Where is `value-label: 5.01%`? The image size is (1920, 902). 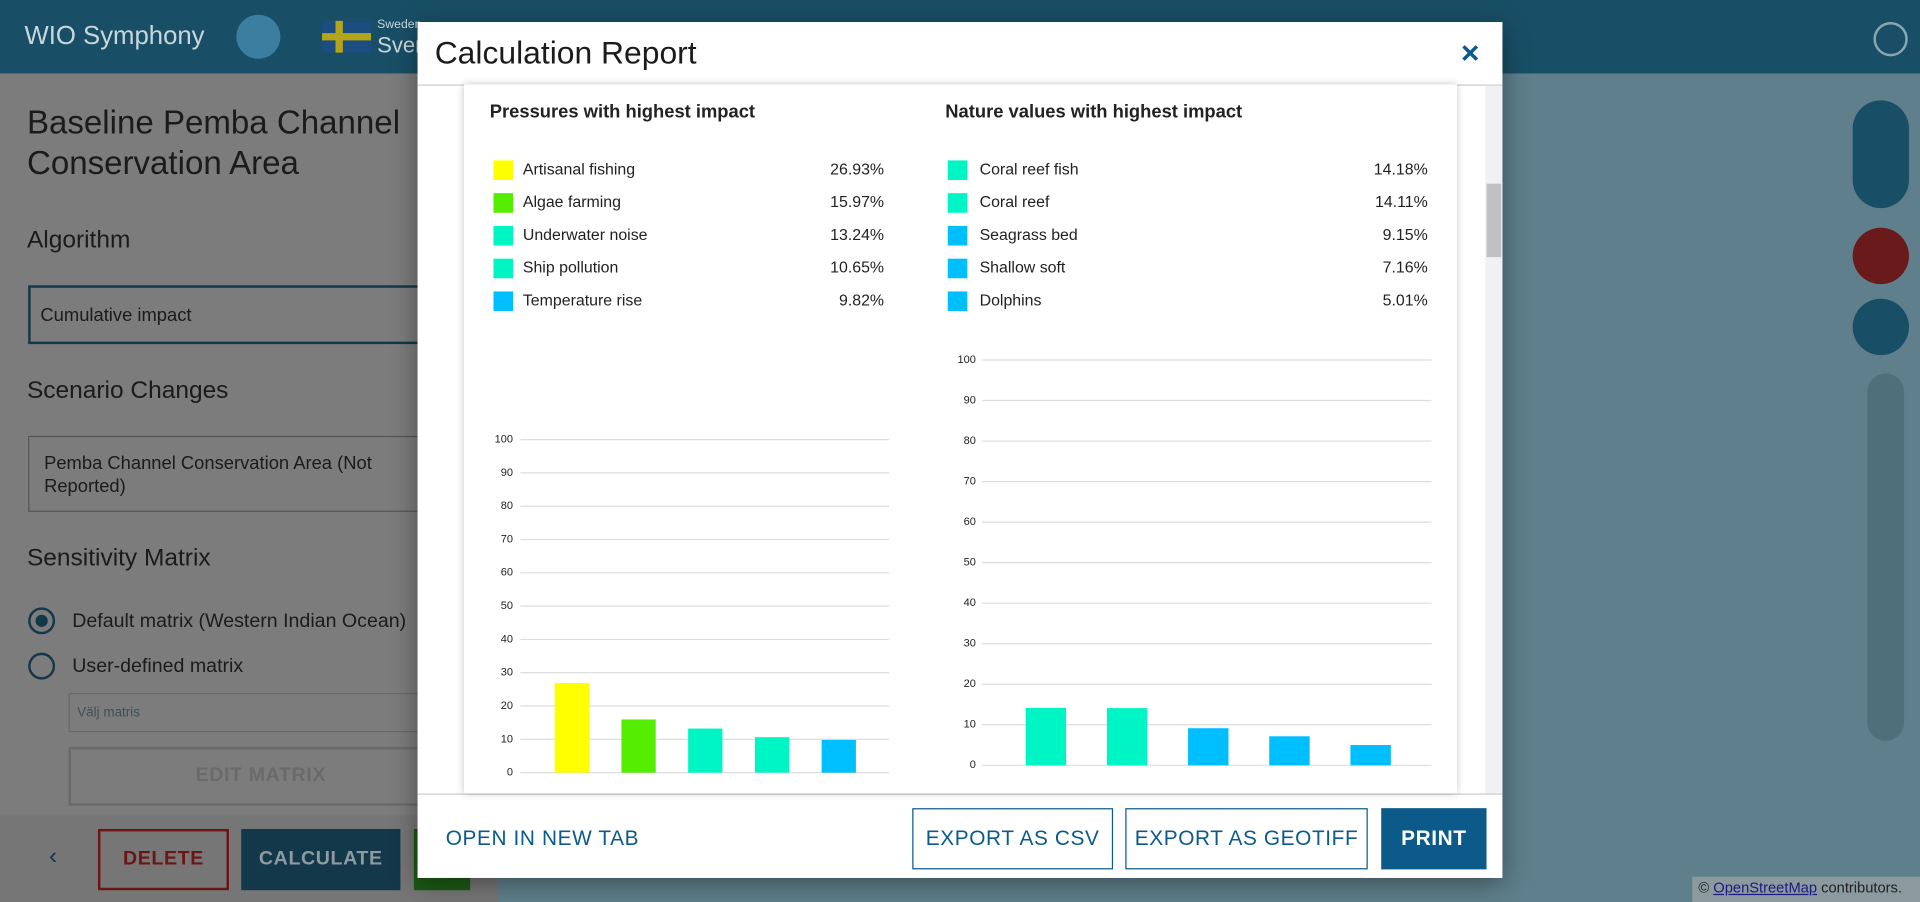 value-label: 5.01% is located at coordinates (1405, 300).